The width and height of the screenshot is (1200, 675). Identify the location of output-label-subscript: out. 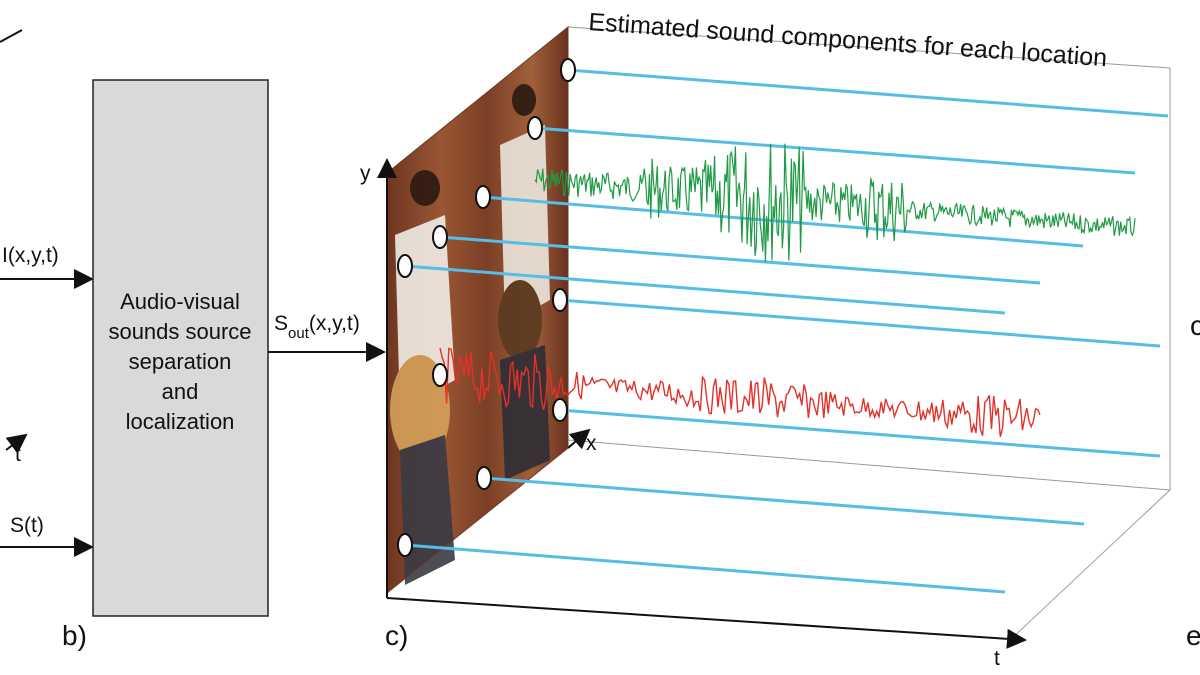
(299, 333).